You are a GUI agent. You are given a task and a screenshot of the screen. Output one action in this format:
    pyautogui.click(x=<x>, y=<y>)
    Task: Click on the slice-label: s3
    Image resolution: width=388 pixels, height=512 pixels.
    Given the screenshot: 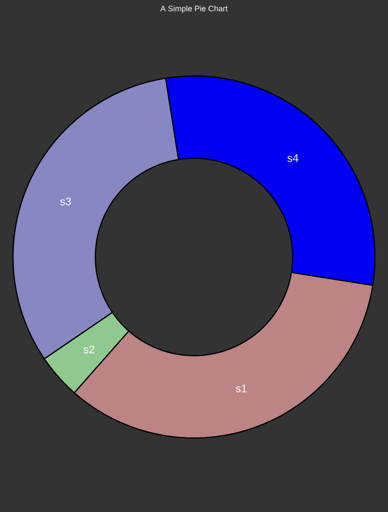 What is the action you would take?
    pyautogui.click(x=65, y=202)
    